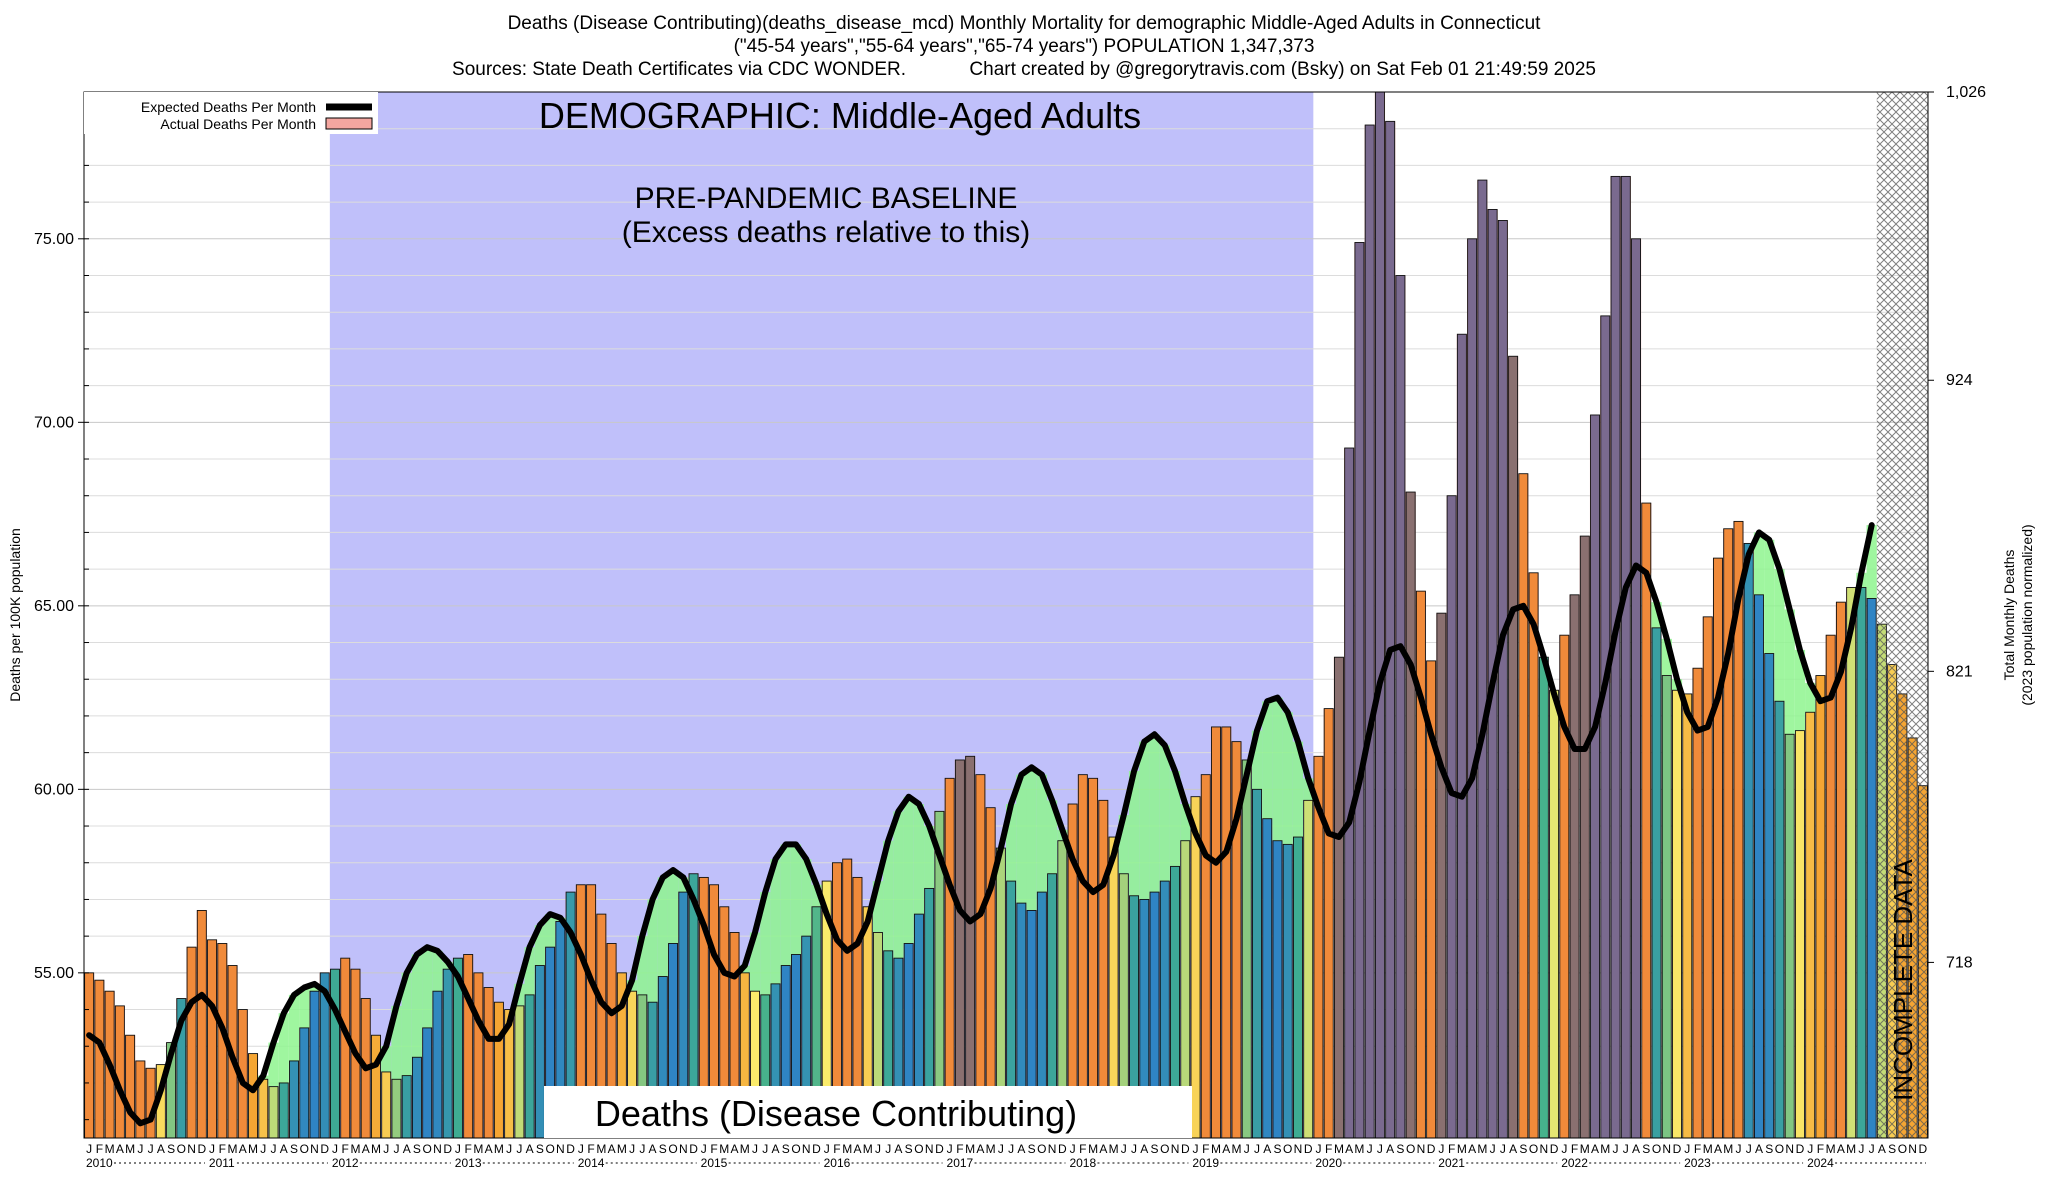  What do you see at coordinates (1574, 1163) in the screenshot?
I see `x-year-label: 2022` at bounding box center [1574, 1163].